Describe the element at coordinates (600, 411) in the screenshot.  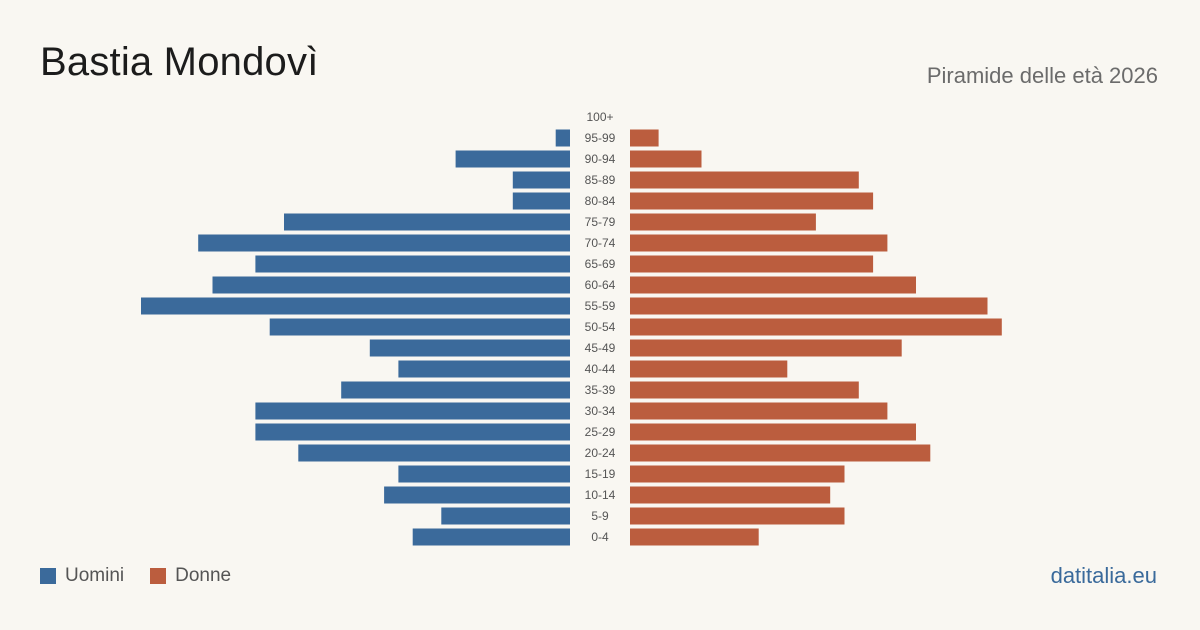
I see `age-label: 30-34` at that location.